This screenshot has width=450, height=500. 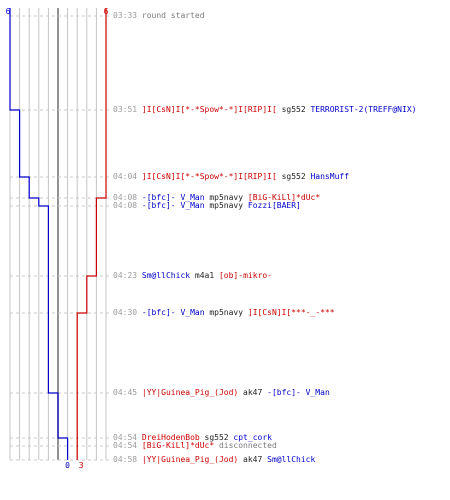 I want to click on event-text: HansMuff, so click(x=330, y=176).